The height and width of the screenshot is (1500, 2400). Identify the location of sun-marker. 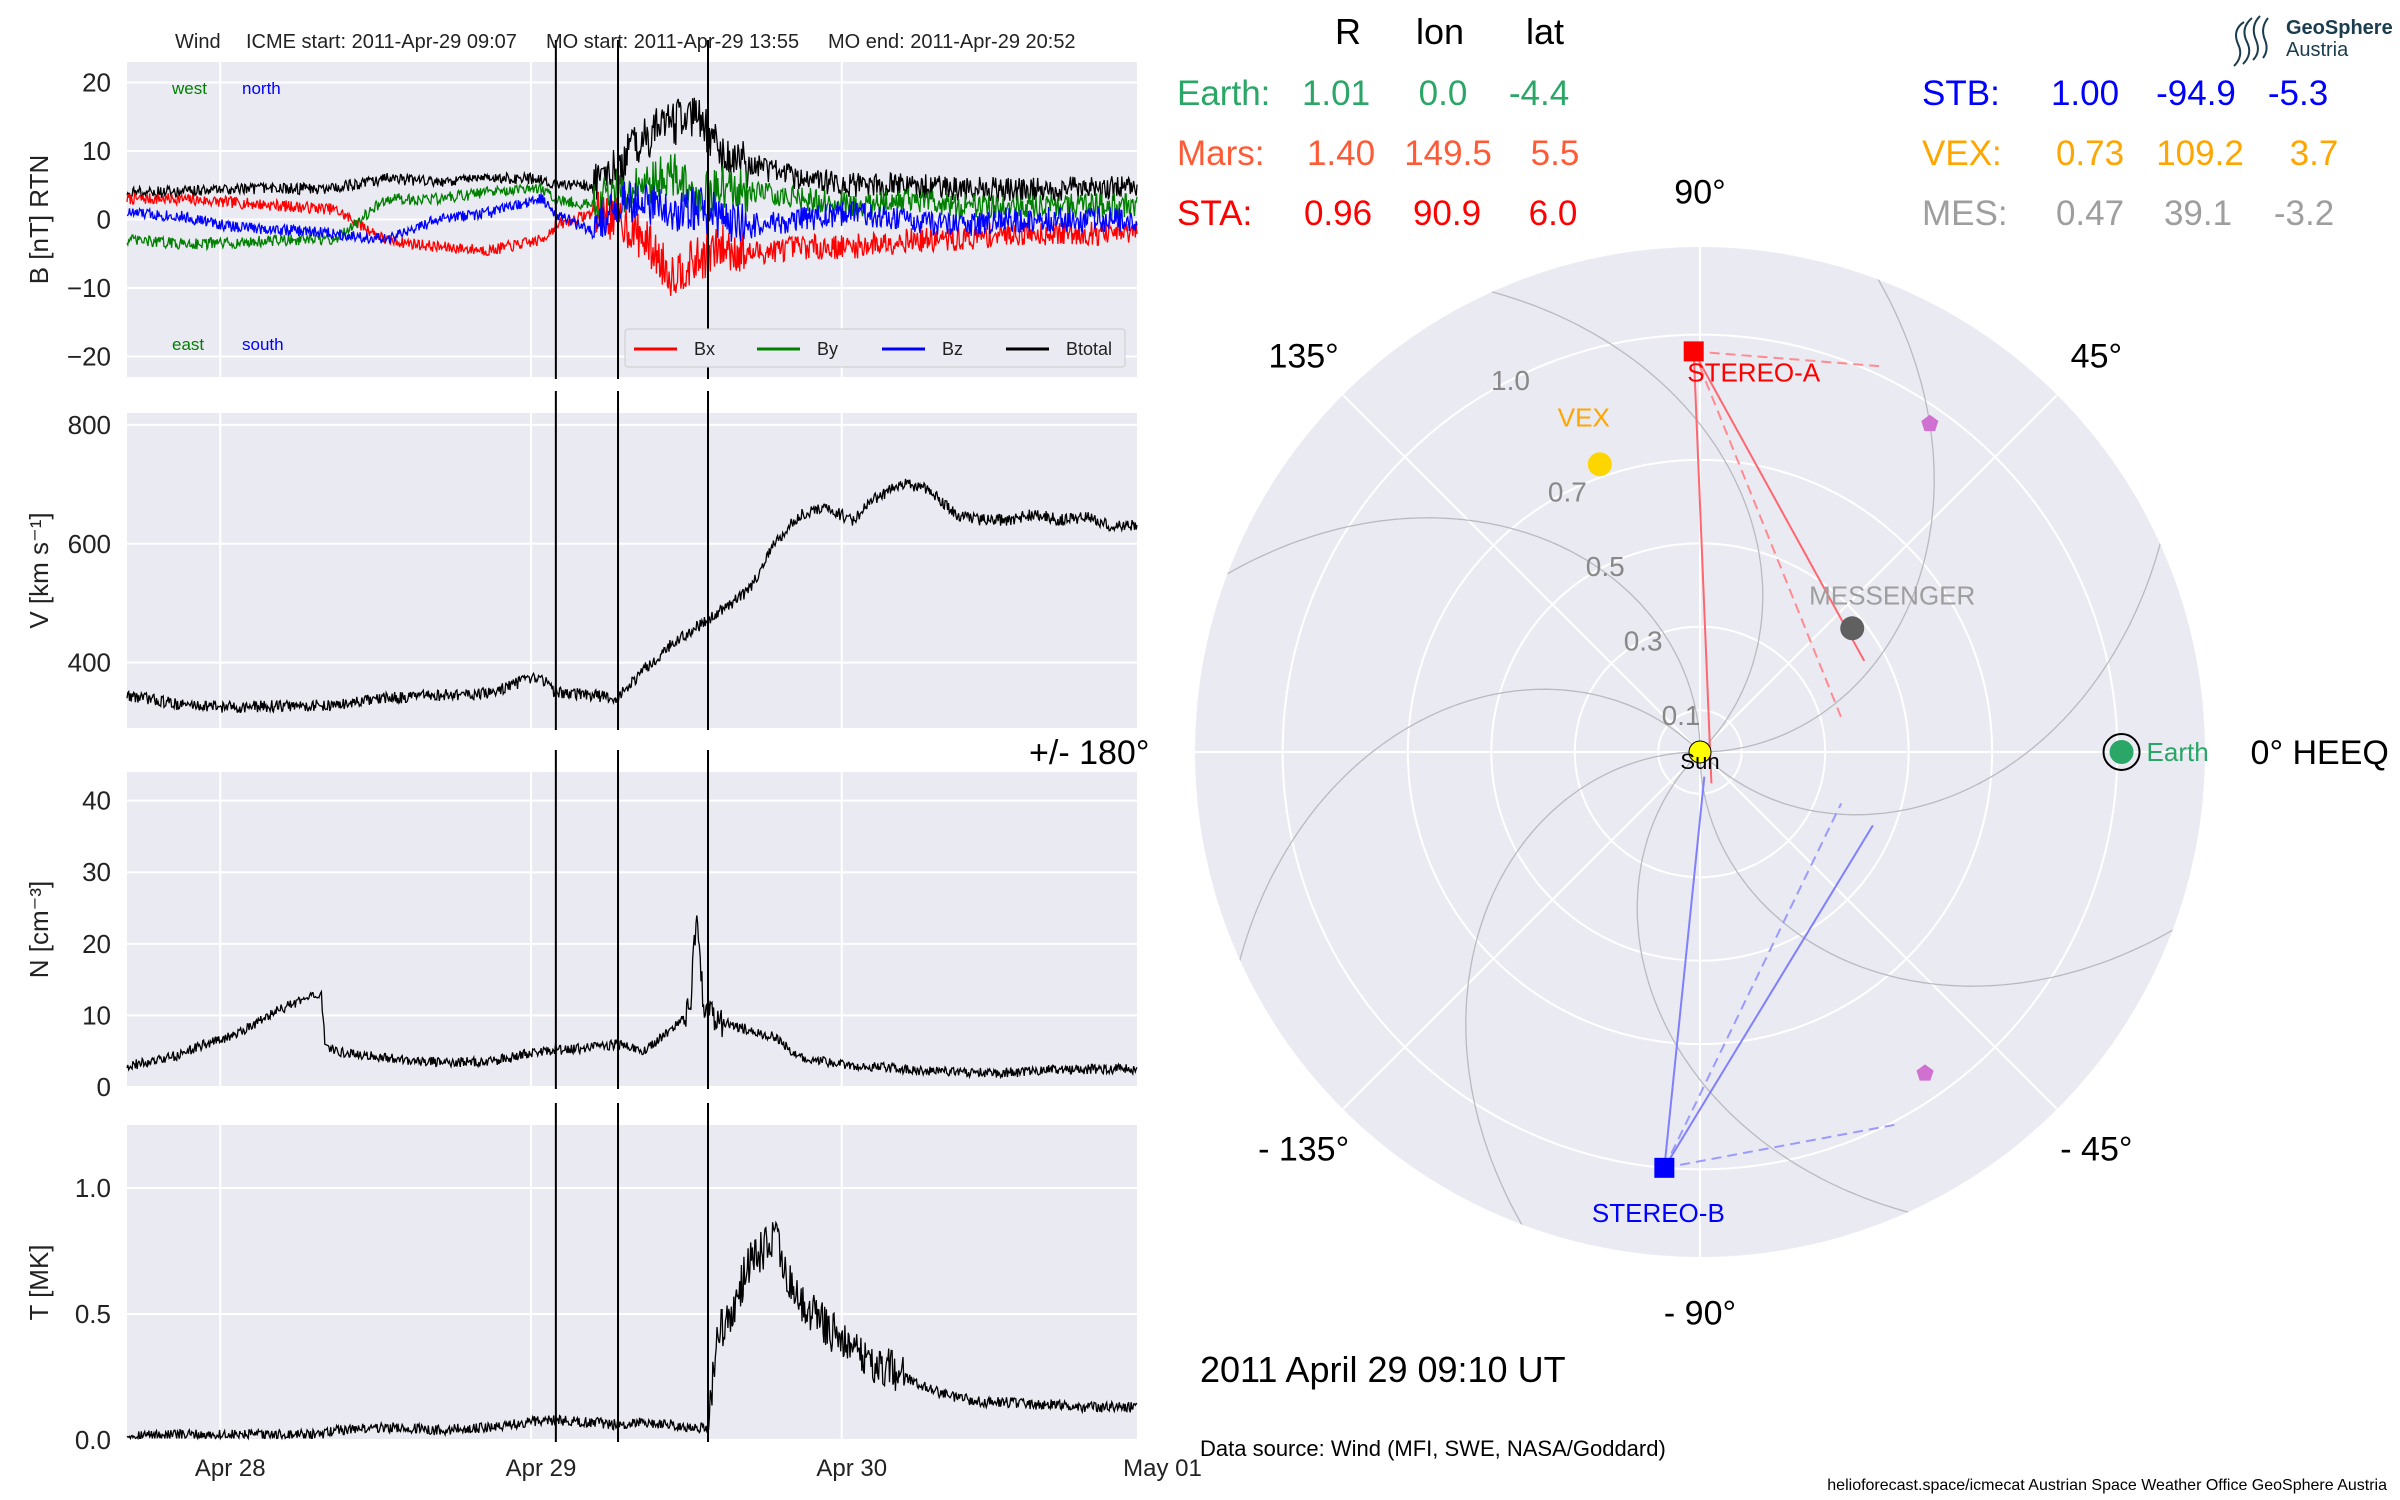
(1700, 752).